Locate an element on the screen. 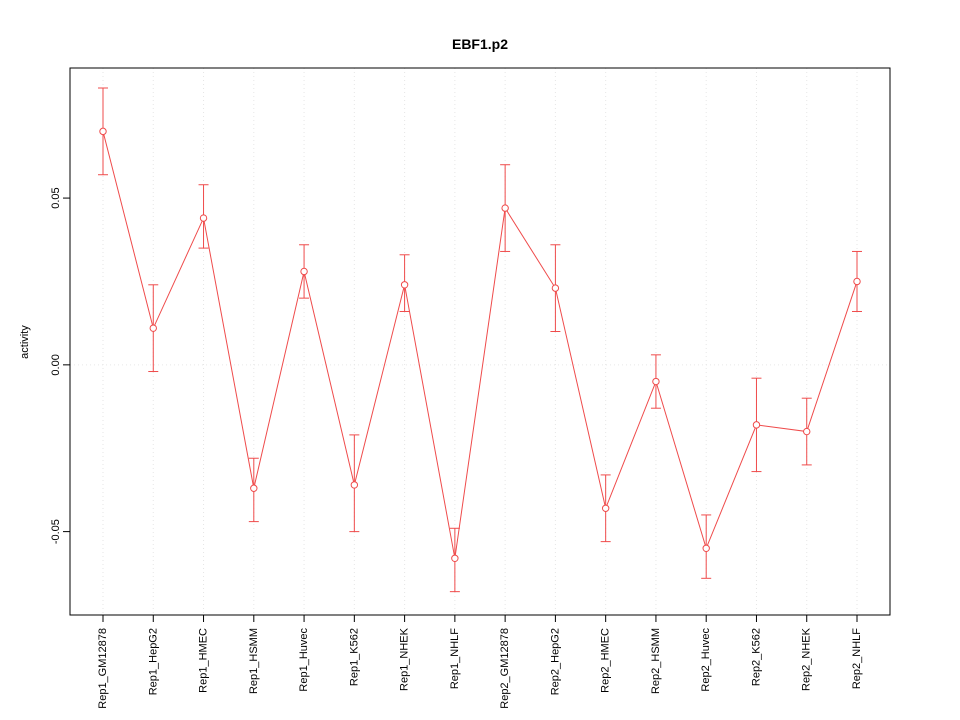  x-tick-label: Rep2_GM12878 is located at coordinates (505, 668).